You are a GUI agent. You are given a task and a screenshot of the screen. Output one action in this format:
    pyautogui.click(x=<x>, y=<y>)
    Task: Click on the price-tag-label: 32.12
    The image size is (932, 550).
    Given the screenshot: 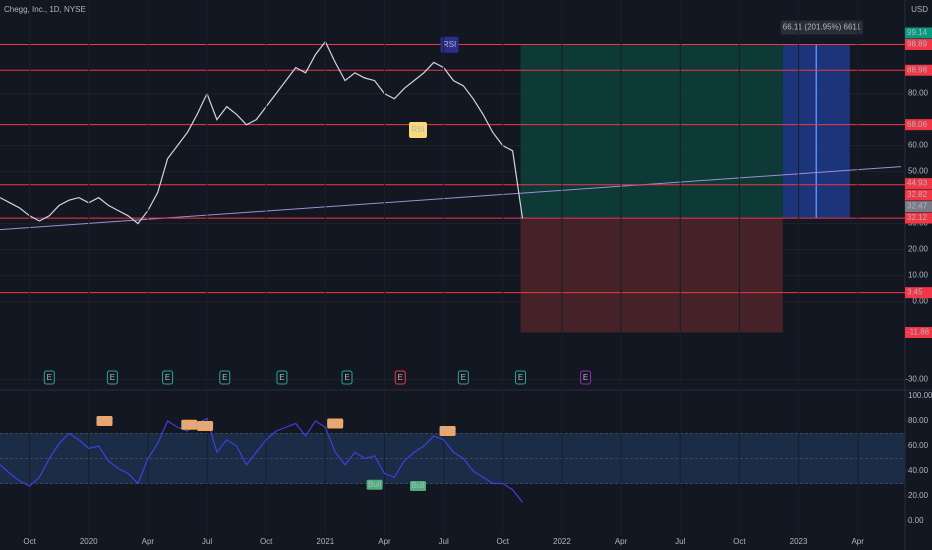 What is the action you would take?
    pyautogui.click(x=917, y=217)
    